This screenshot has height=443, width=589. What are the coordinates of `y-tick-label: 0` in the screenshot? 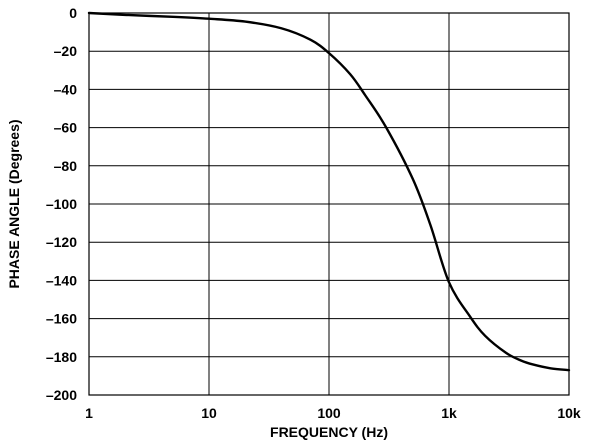 It's located at (73, 13).